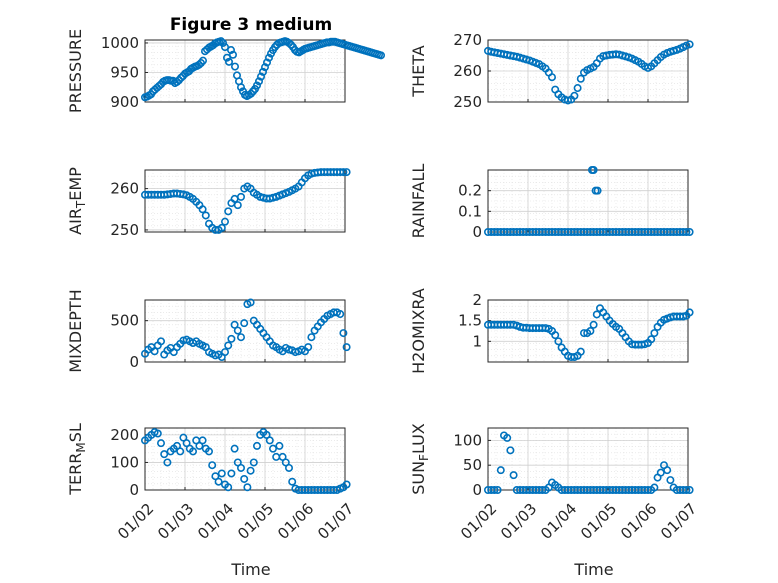 This screenshot has width=778, height=583. What do you see at coordinates (472, 465) in the screenshot?
I see `y-tick-label: 50` at bounding box center [472, 465].